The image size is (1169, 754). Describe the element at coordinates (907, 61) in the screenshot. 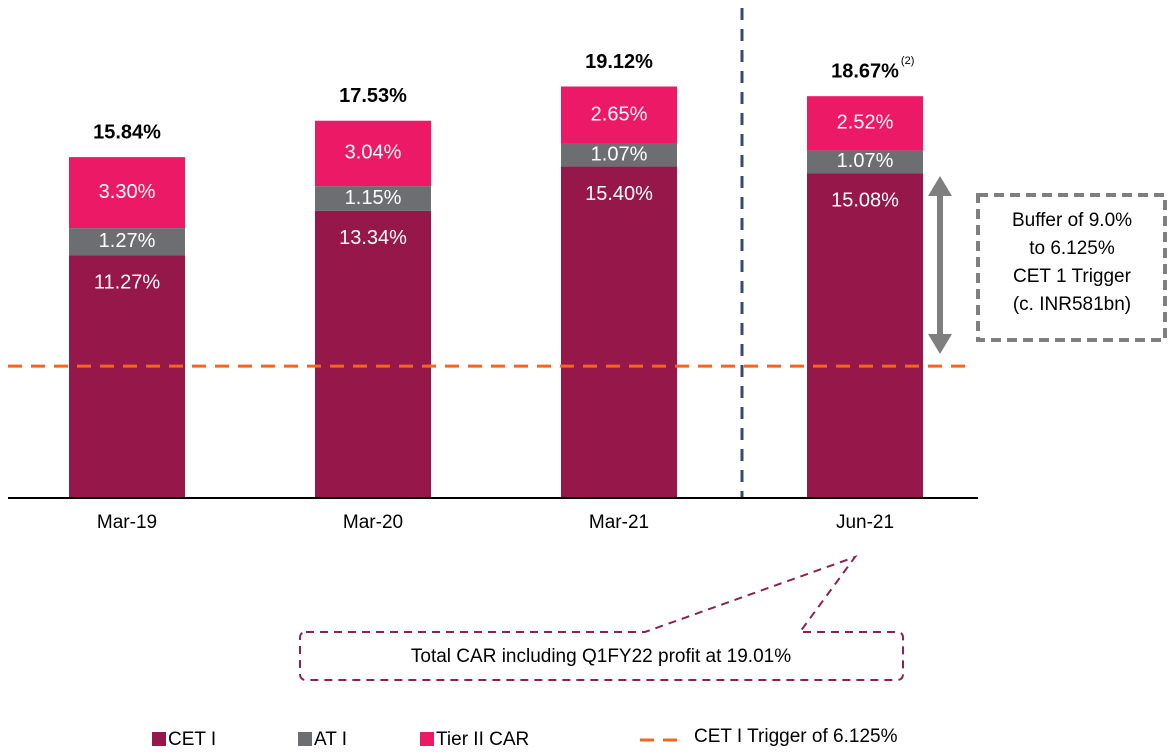

I see `footnote: (2)` at that location.